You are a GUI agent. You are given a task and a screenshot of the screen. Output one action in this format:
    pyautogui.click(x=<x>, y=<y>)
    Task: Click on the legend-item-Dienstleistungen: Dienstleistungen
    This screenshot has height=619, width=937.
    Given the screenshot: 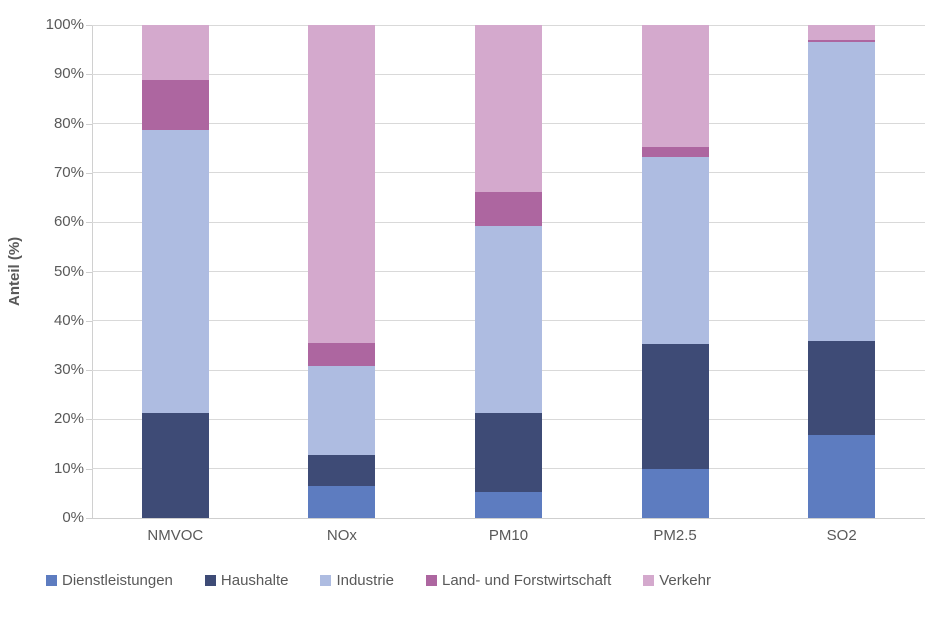 What is the action you would take?
    pyautogui.click(x=109, y=580)
    